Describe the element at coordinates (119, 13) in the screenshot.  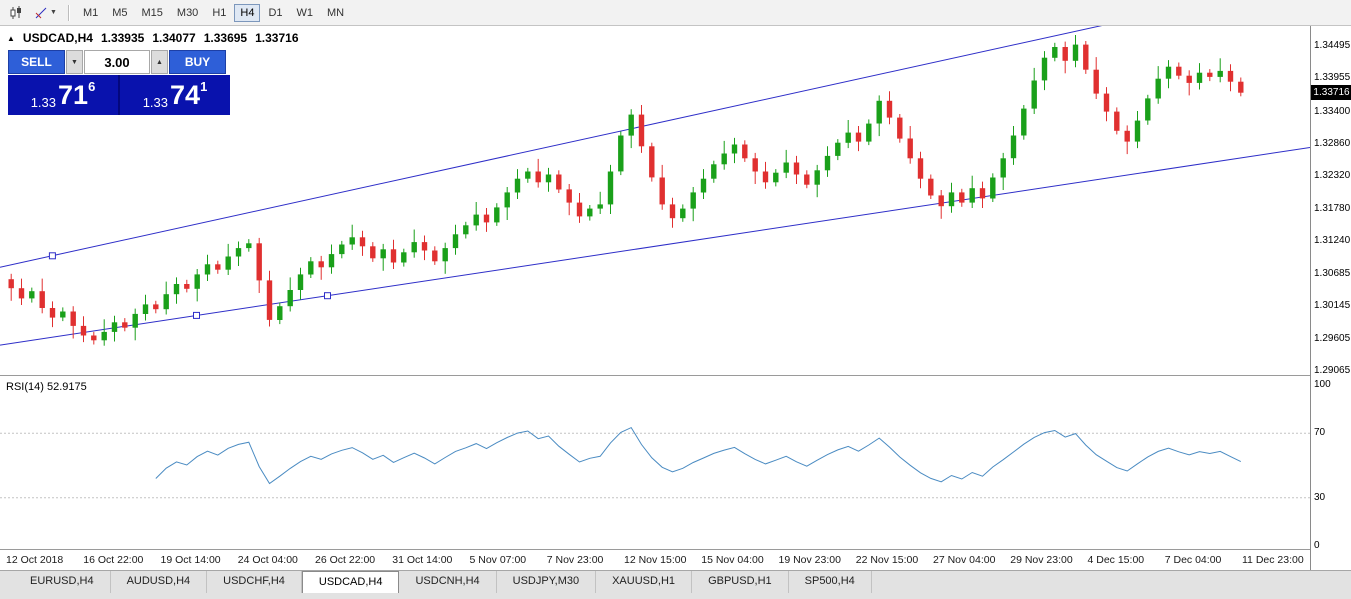
I see `timeframe-m5: M5` at that location.